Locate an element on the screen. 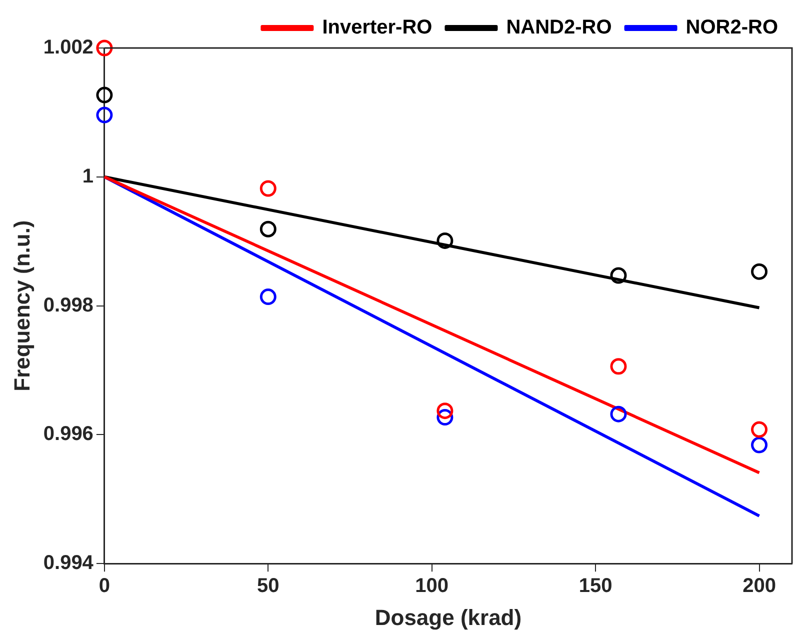 This screenshot has width=810, height=640. y-tick-label: 0.994 is located at coordinates (68, 563).